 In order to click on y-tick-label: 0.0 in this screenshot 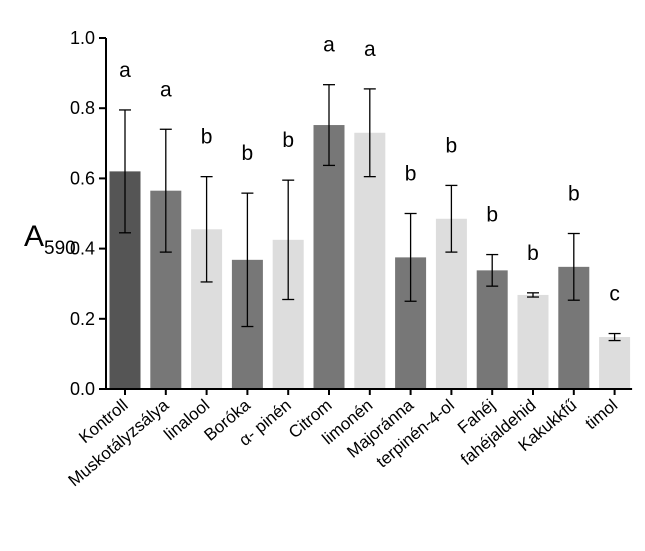, I will do `click(82, 389)`.